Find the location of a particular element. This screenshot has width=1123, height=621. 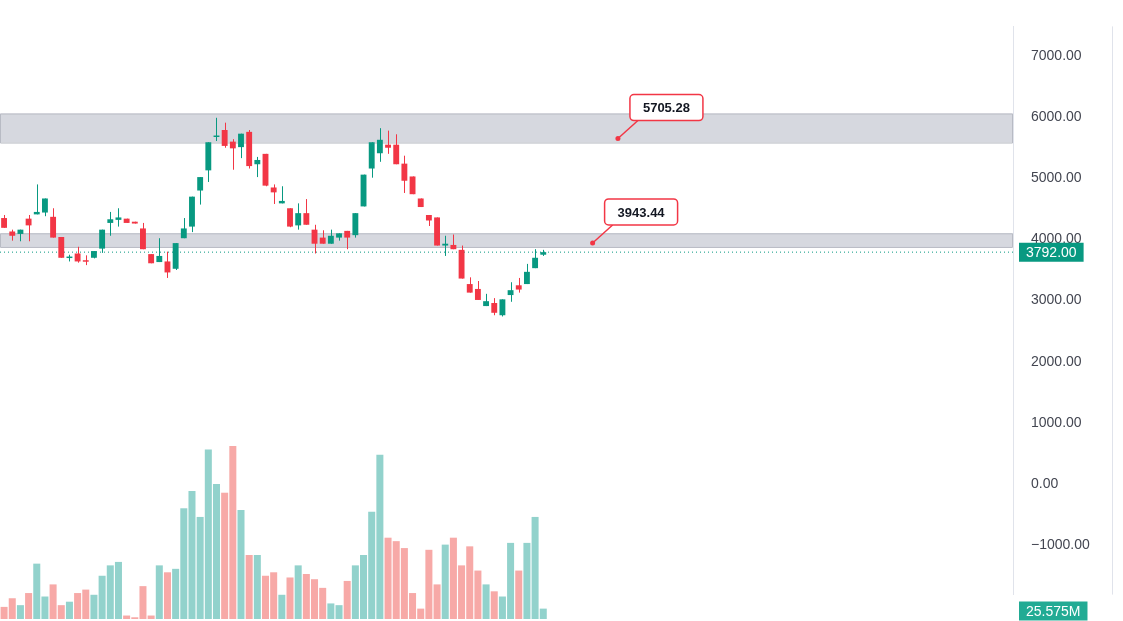

ref-line-label: 3792.00 is located at coordinates (1051, 252).